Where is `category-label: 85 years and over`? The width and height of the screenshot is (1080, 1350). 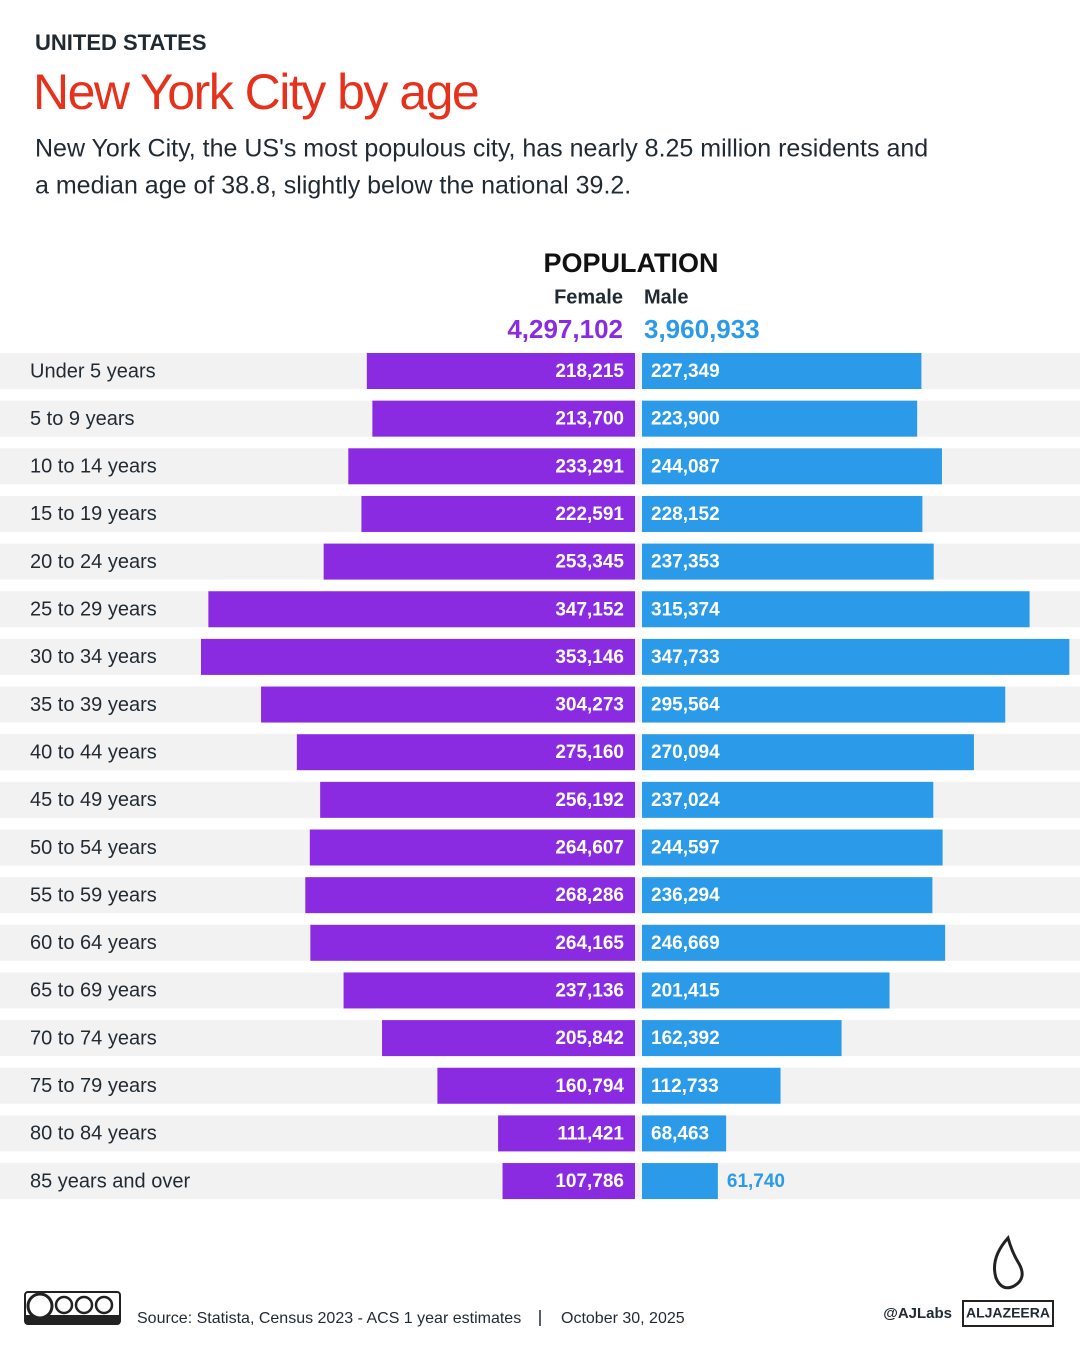 category-label: 85 years and over is located at coordinates (110, 1181).